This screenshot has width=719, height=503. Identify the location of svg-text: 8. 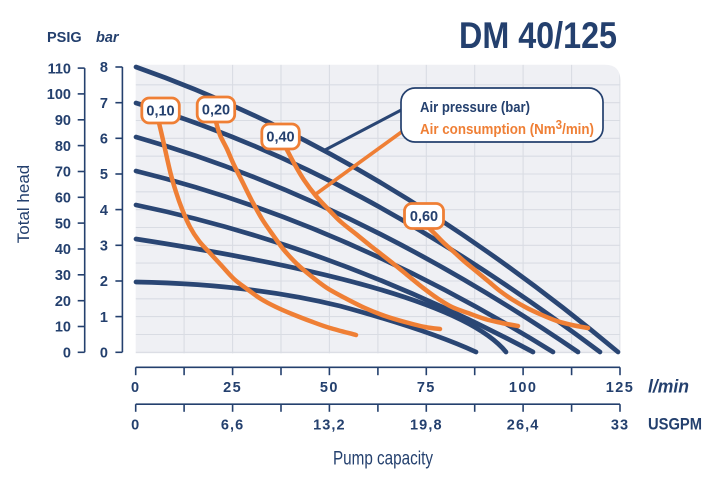
(104, 68).